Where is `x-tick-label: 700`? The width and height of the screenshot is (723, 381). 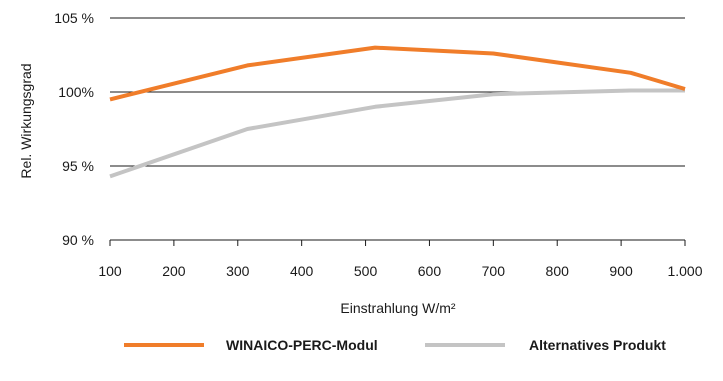 x-tick-label: 700 is located at coordinates (494, 271).